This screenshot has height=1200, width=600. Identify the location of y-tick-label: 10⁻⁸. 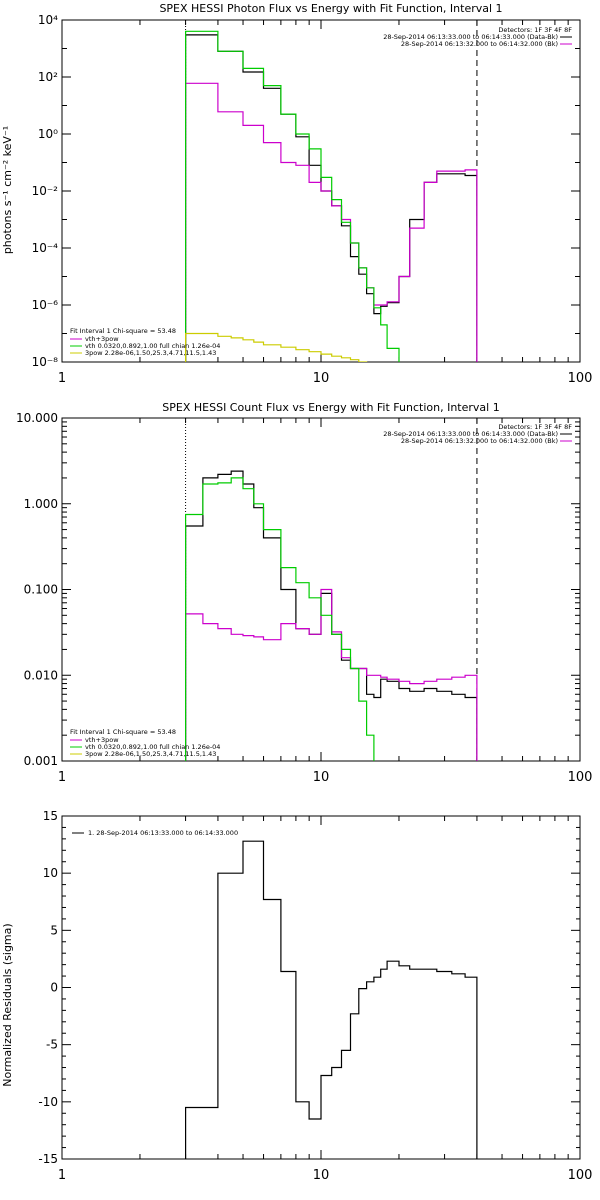
(45, 362).